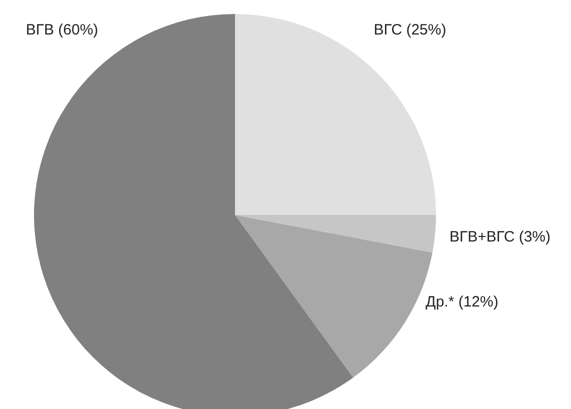 This screenshot has height=409, width=571. Describe the element at coordinates (410, 30) in the screenshot. I see `slice-label: ВГС (25%)` at that location.